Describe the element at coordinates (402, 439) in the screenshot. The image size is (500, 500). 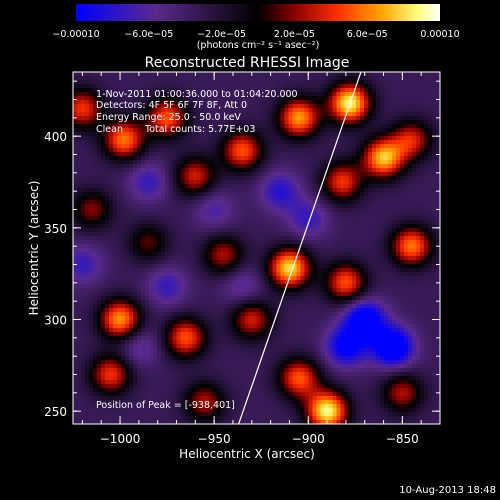
I see `x-tick-label: −850` at that location.